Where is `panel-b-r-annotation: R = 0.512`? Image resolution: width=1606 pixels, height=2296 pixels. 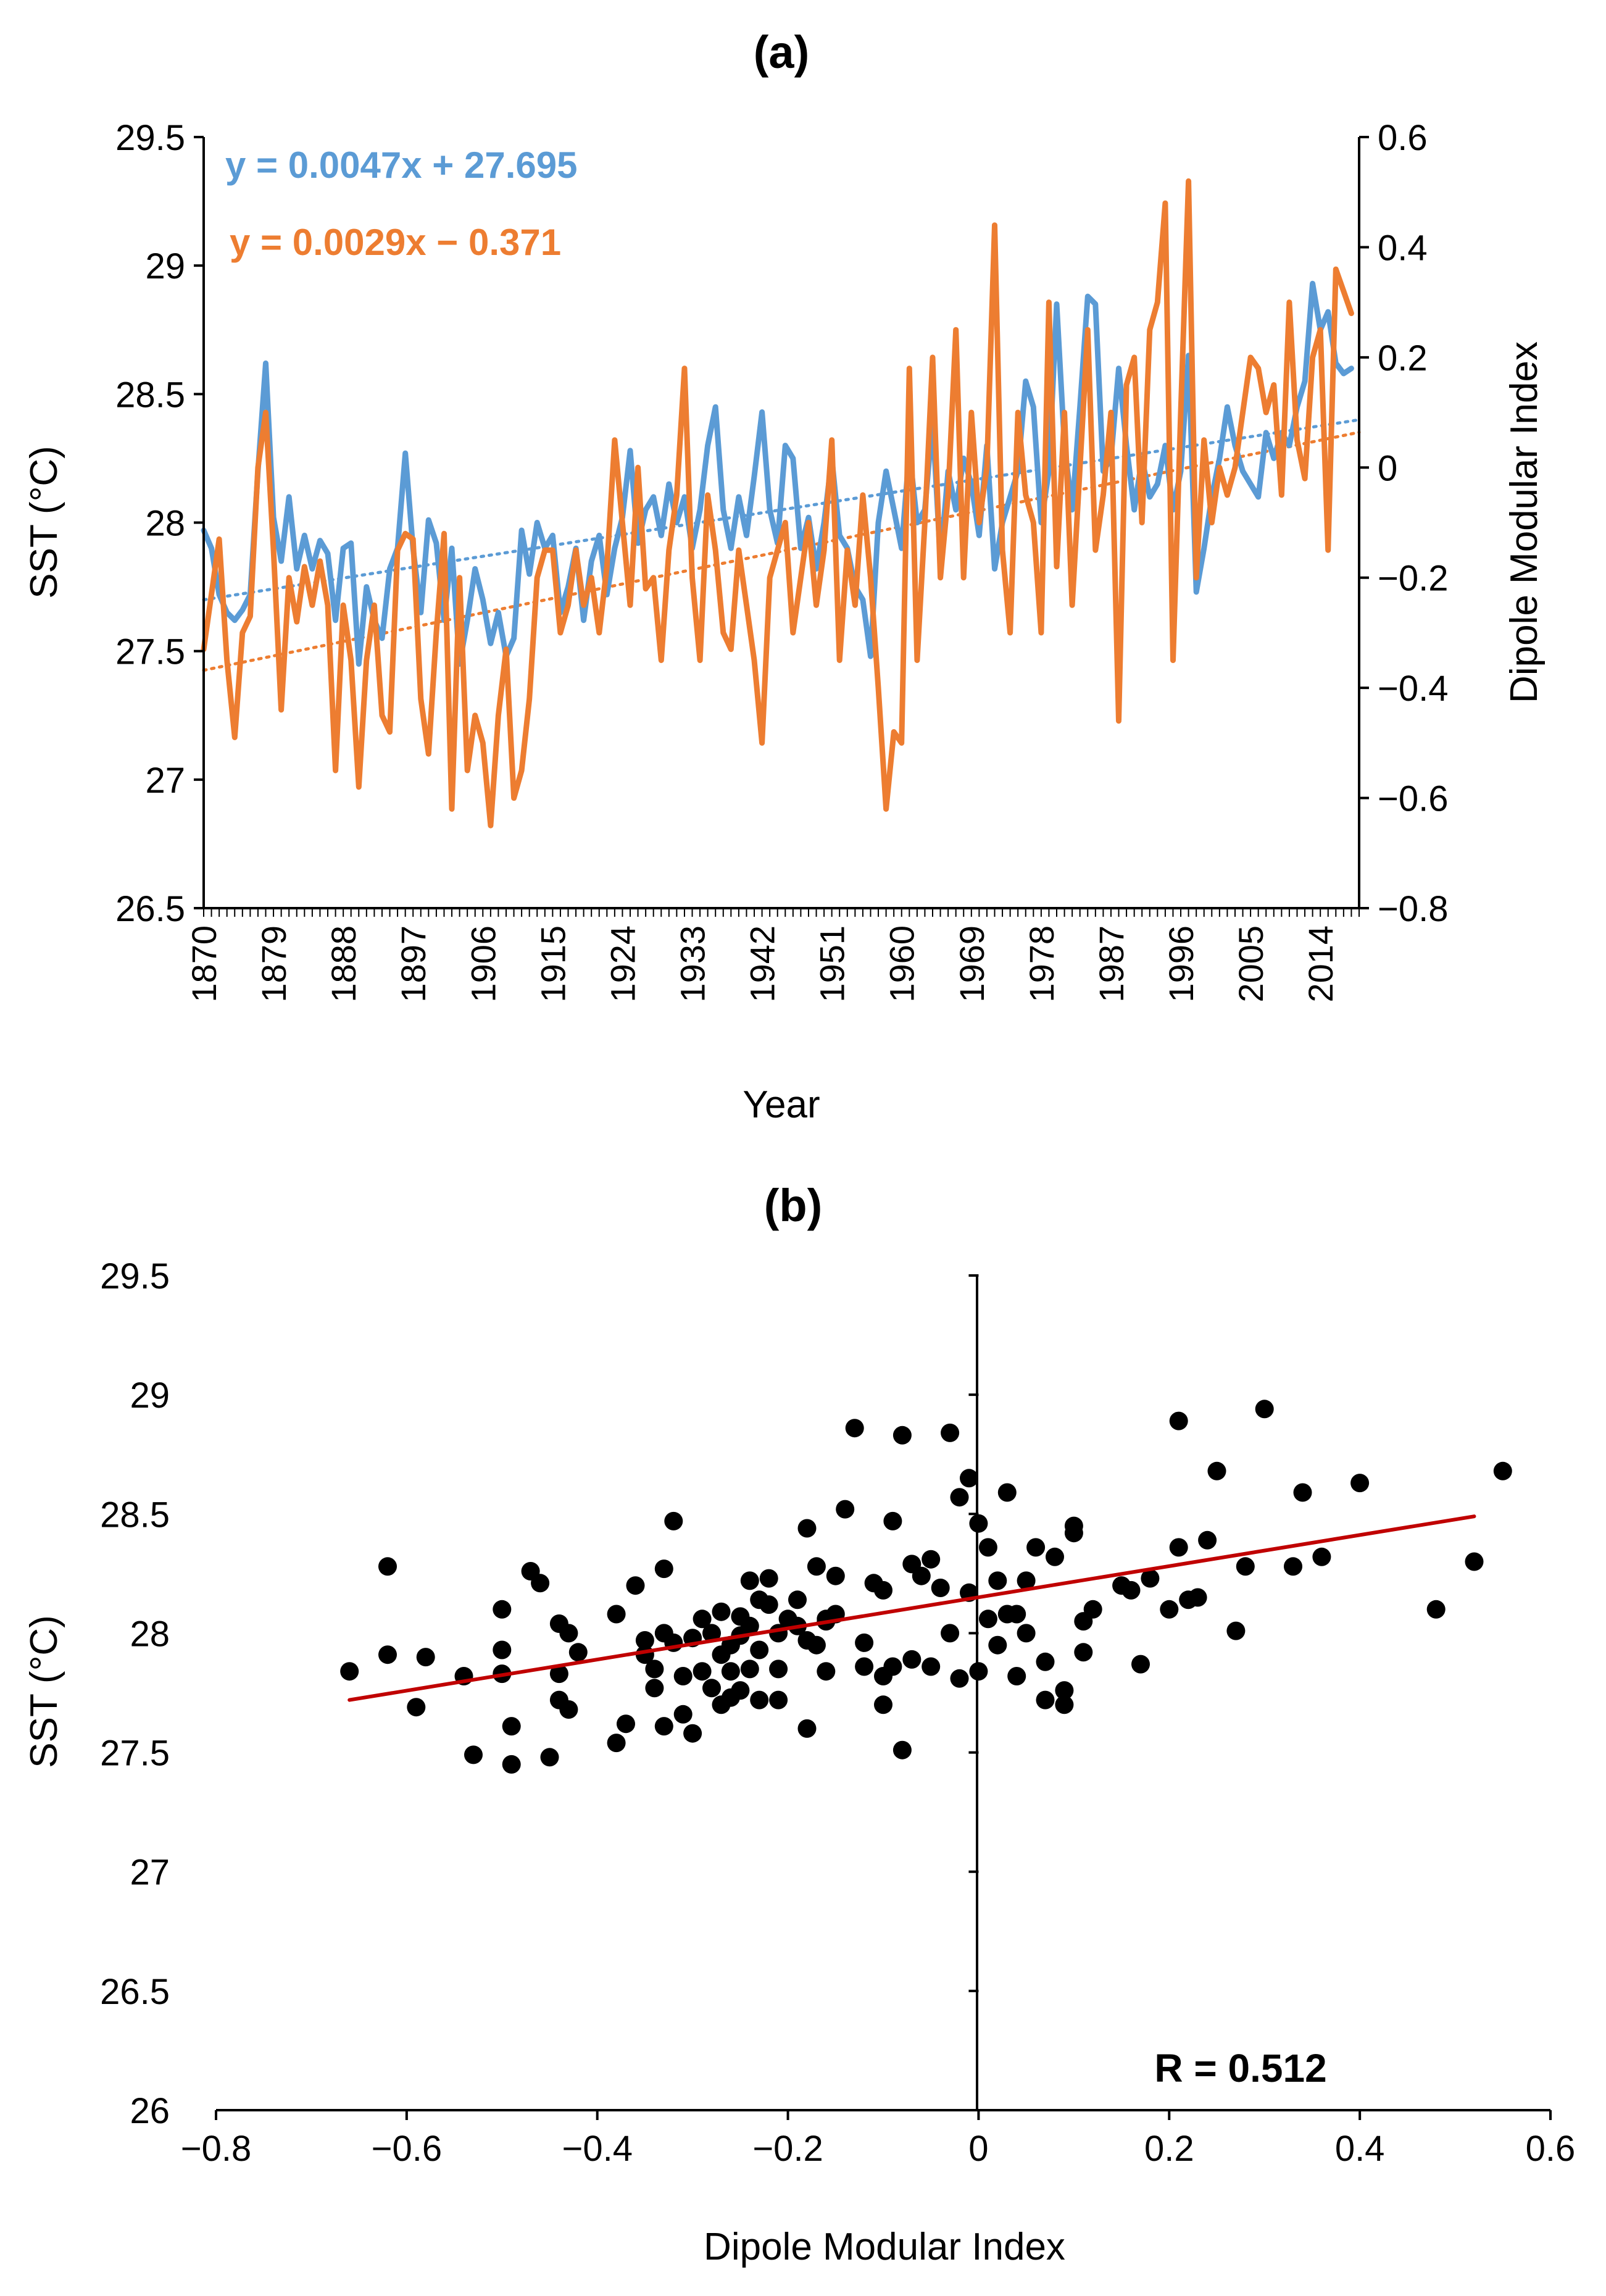
panel-b-r-annotation: R = 0.512 is located at coordinates (1240, 2068).